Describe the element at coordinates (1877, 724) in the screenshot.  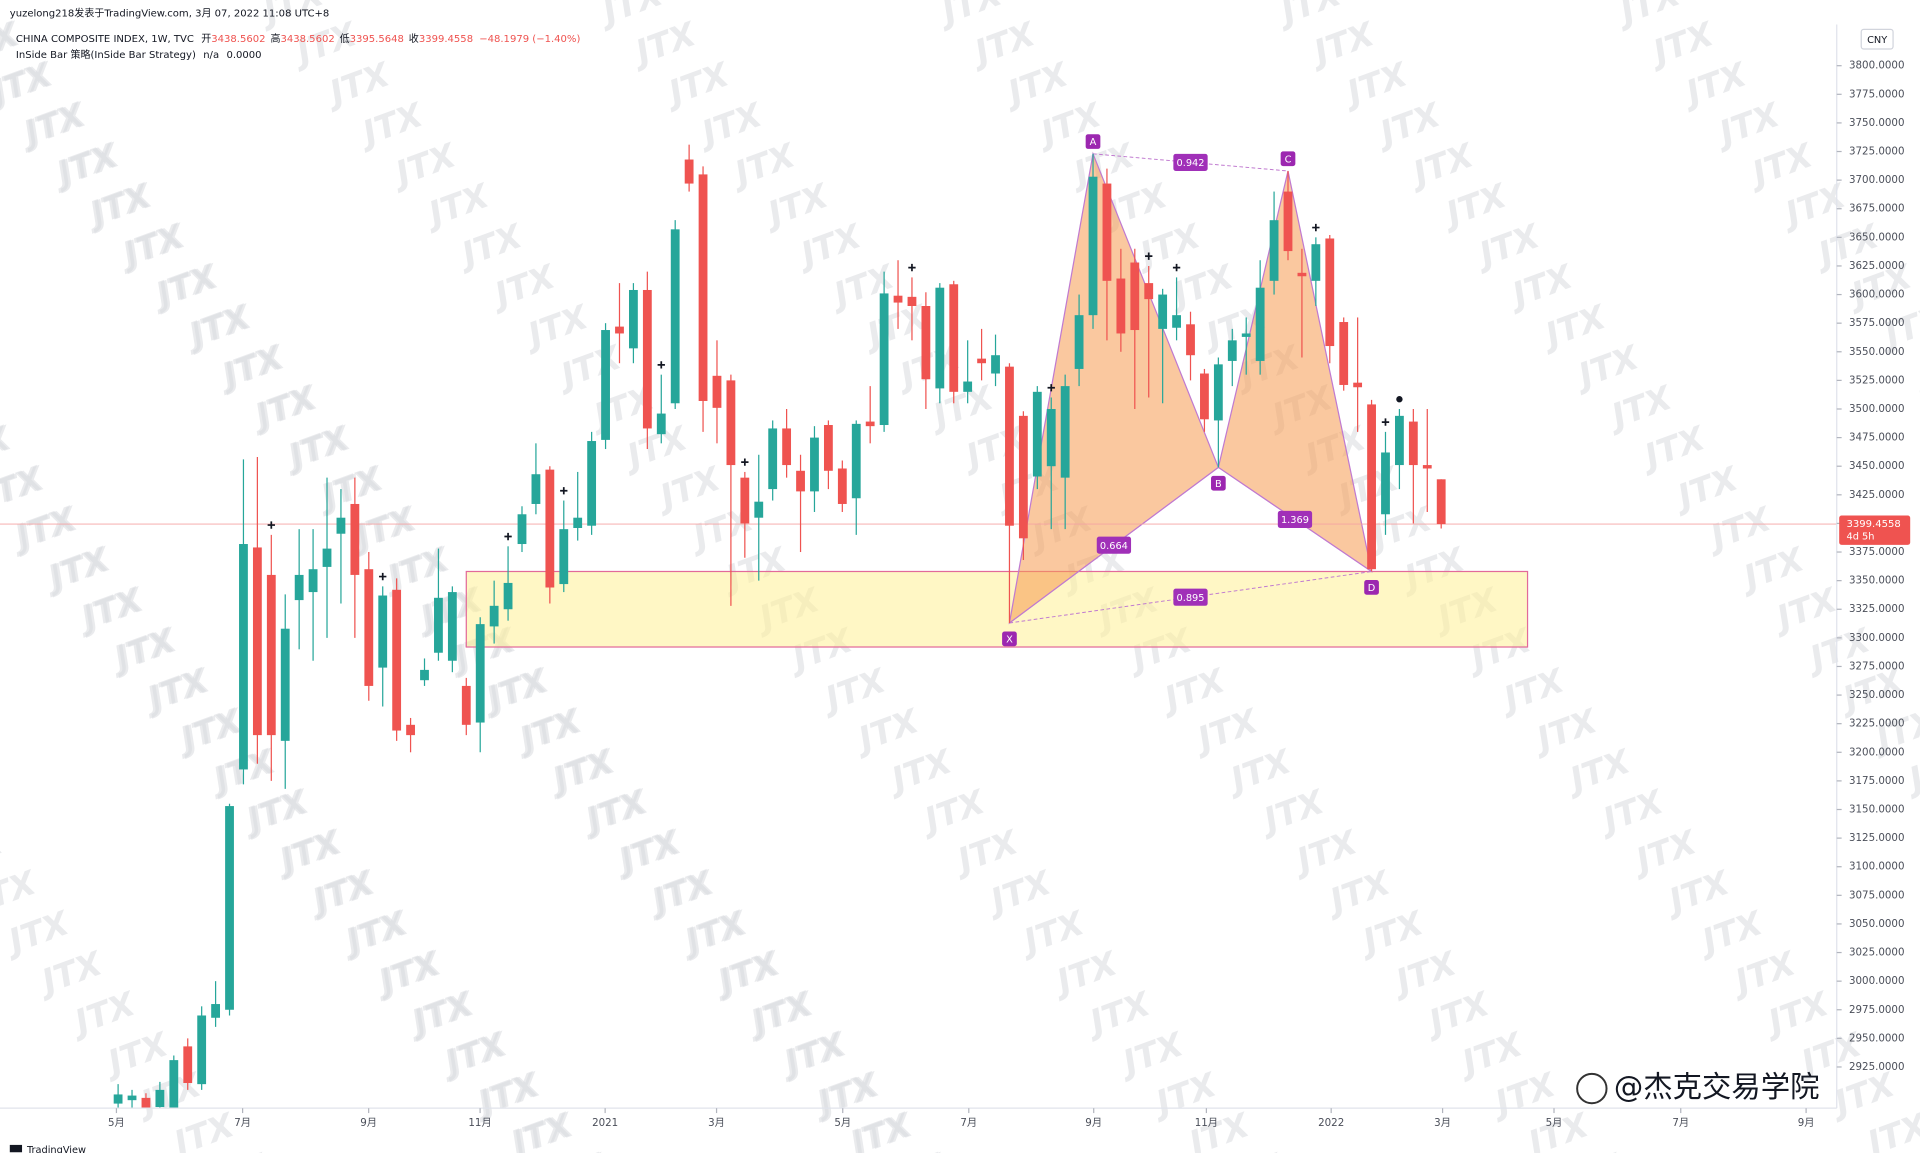
I see `y-tick-label: 3225.0000` at that location.